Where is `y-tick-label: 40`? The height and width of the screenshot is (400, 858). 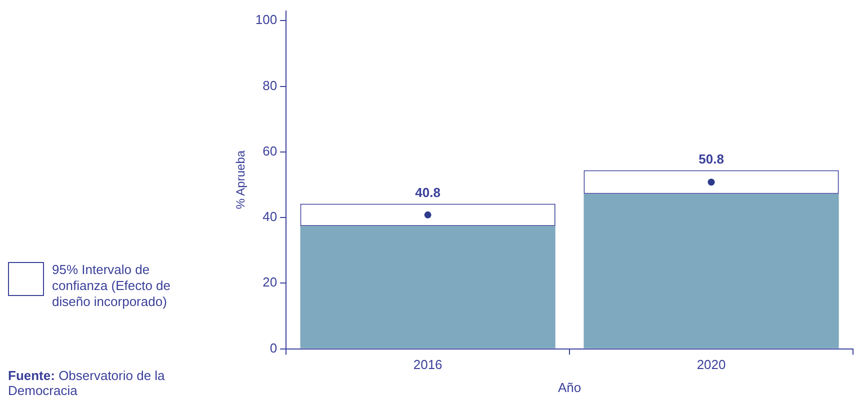
y-tick-label: 40 is located at coordinates (270, 216).